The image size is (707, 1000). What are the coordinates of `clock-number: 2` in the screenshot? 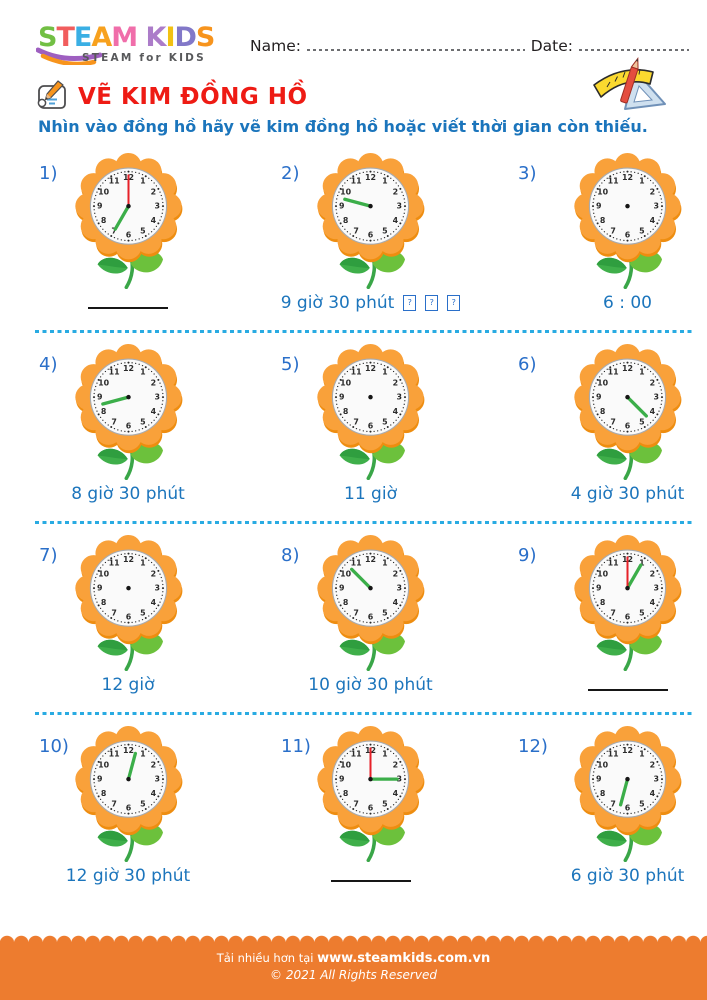 It's located at (153, 764).